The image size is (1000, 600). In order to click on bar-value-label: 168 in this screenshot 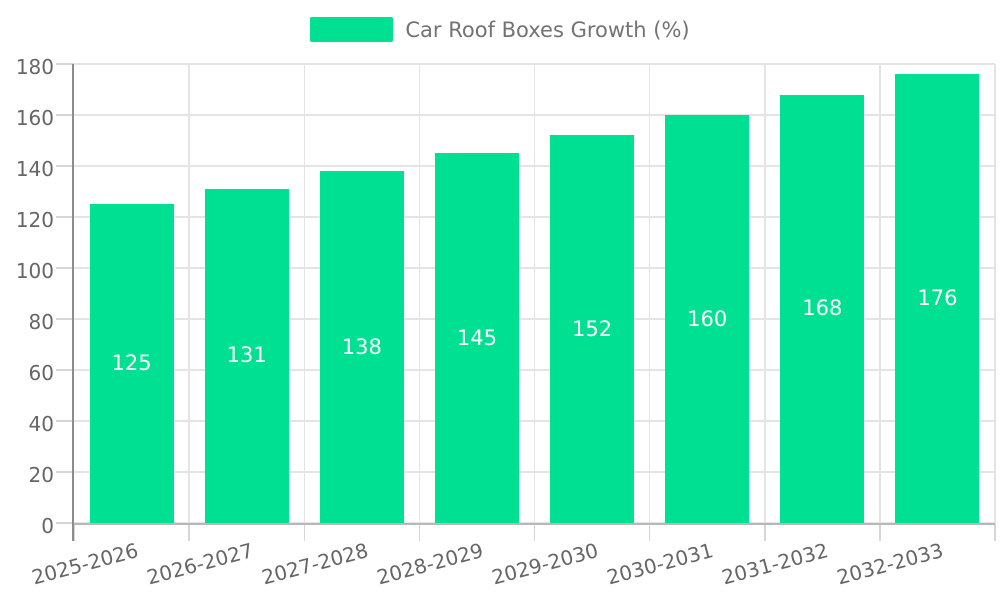, I will do `click(822, 308)`.